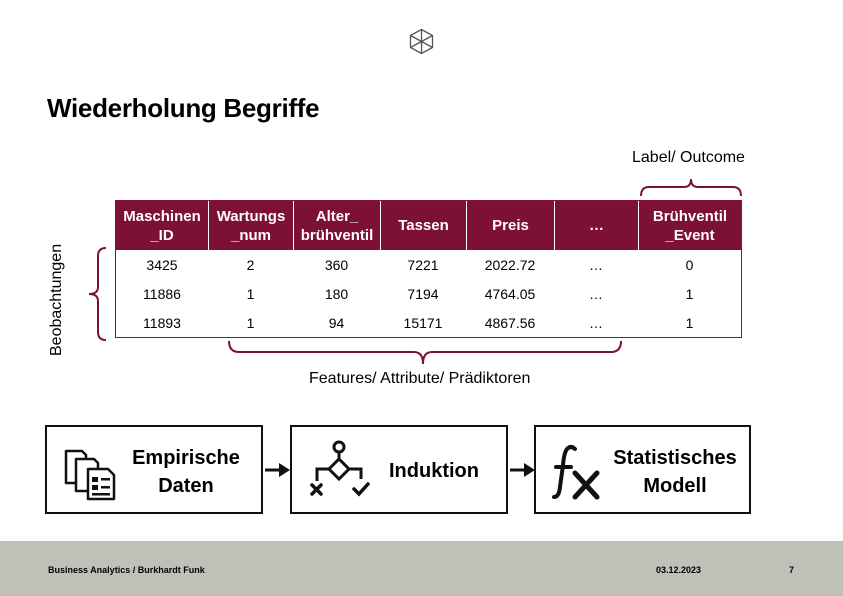 Image resolution: width=843 pixels, height=596 pixels. Describe the element at coordinates (434, 471) in the screenshot. I see `box-label-line1: Induktion` at that location.